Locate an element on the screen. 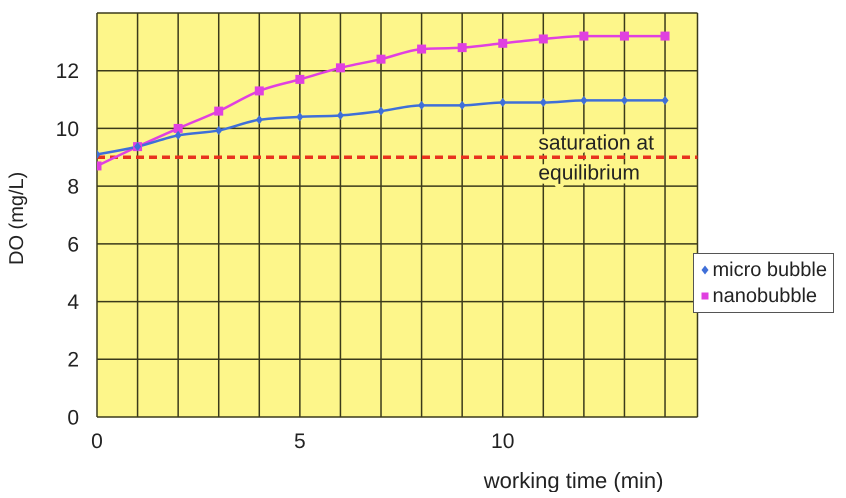  y-tick-label: 2 is located at coordinates (73, 360).